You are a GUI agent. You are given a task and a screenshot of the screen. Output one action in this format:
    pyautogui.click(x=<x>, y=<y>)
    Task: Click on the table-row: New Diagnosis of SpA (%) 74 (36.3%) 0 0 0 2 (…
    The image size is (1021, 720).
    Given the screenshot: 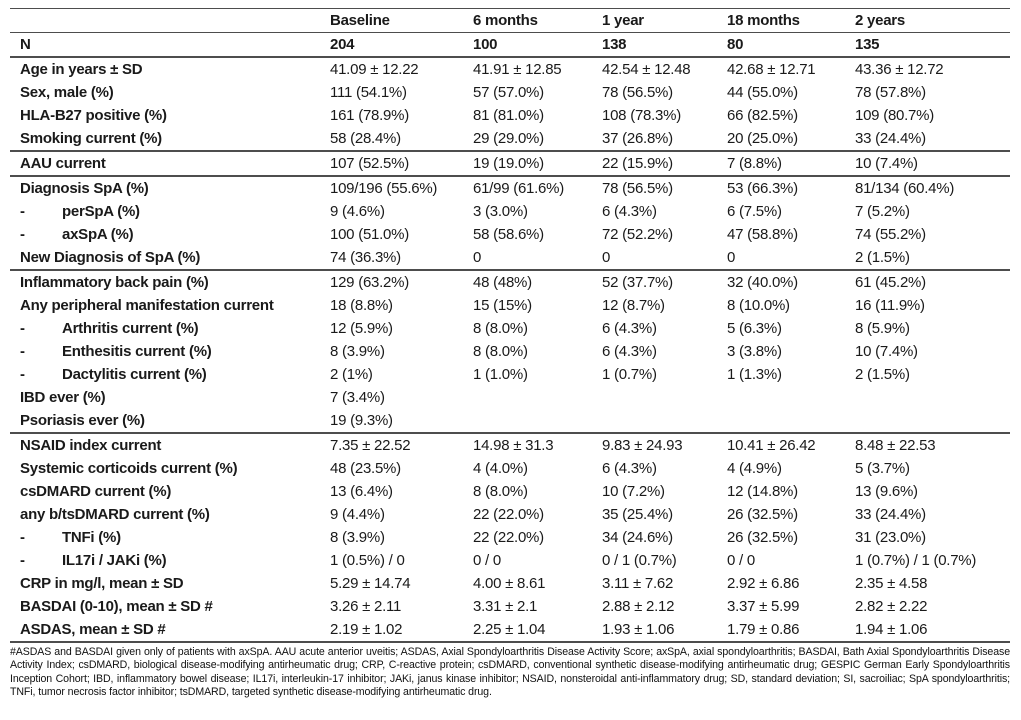 What is the action you would take?
    pyautogui.click(x=510, y=258)
    